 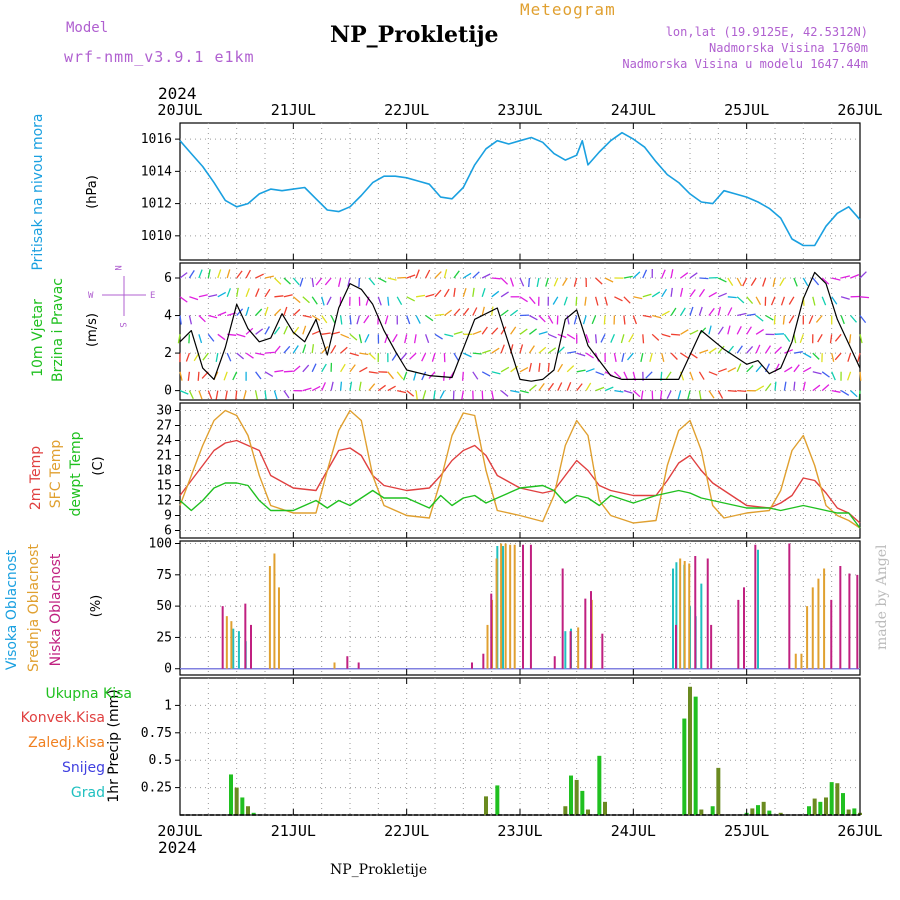 What do you see at coordinates (88, 694) in the screenshot?
I see `precip-legend-total: Ukupna Kisa` at bounding box center [88, 694].